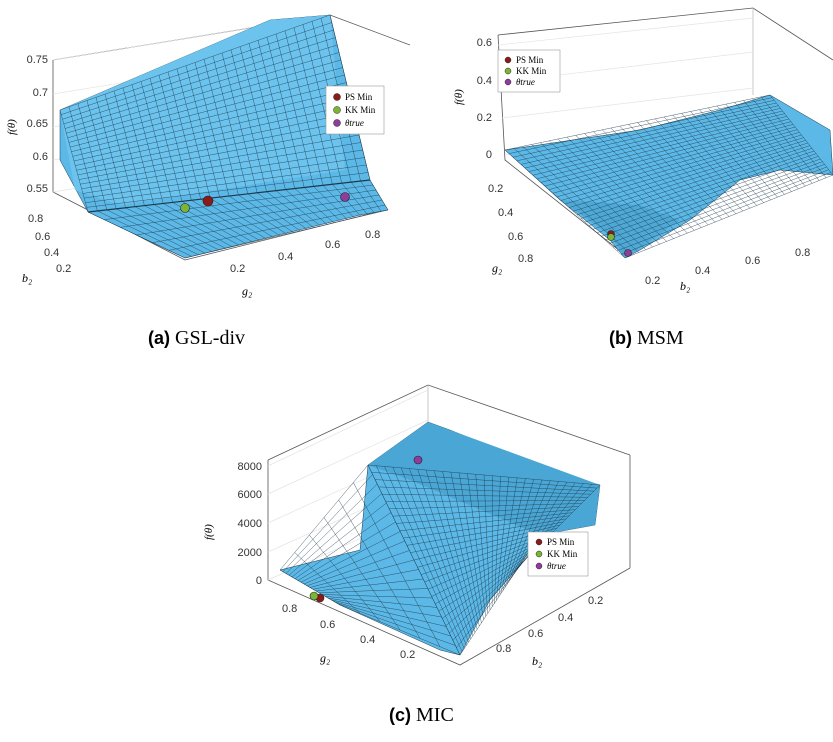 The height and width of the screenshot is (742, 833). I want to click on surface-b-mesh, so click(668, 176).